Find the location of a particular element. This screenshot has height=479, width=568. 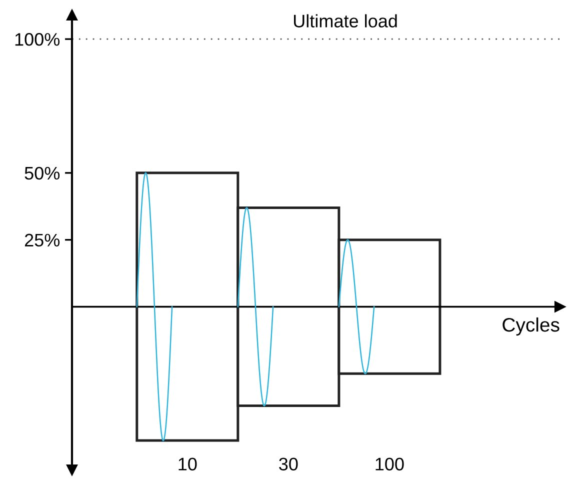

y-tick-label: 100% is located at coordinates (37, 39).